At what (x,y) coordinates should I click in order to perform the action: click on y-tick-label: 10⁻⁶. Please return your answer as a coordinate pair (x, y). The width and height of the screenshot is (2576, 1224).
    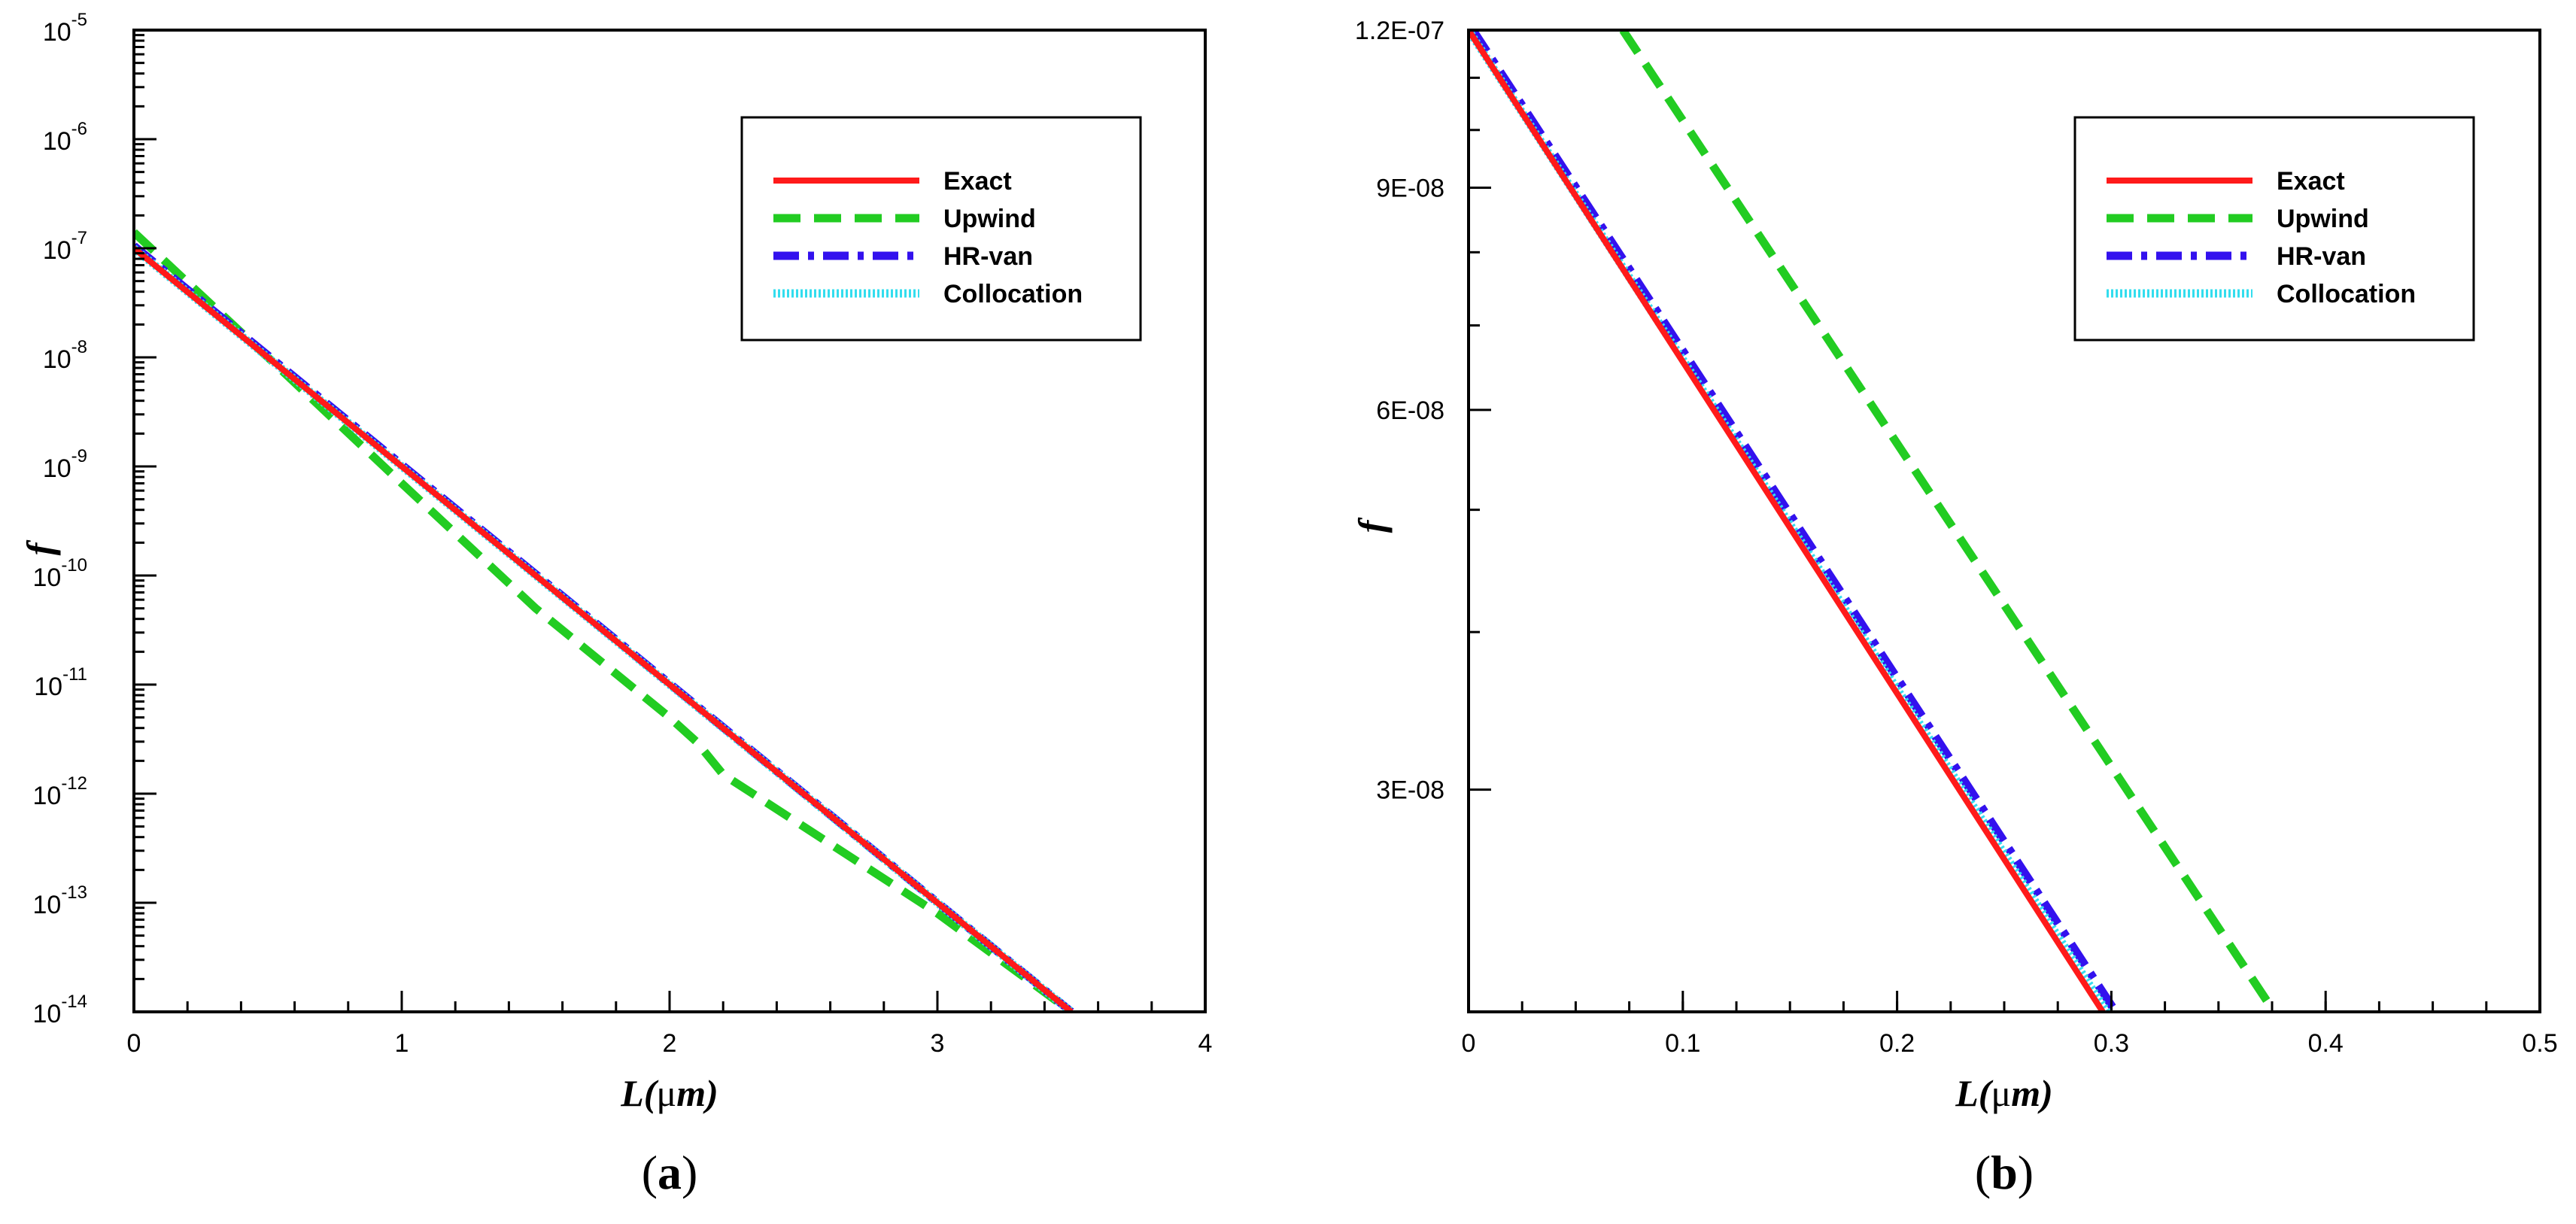
    Looking at the image, I should click on (65, 137).